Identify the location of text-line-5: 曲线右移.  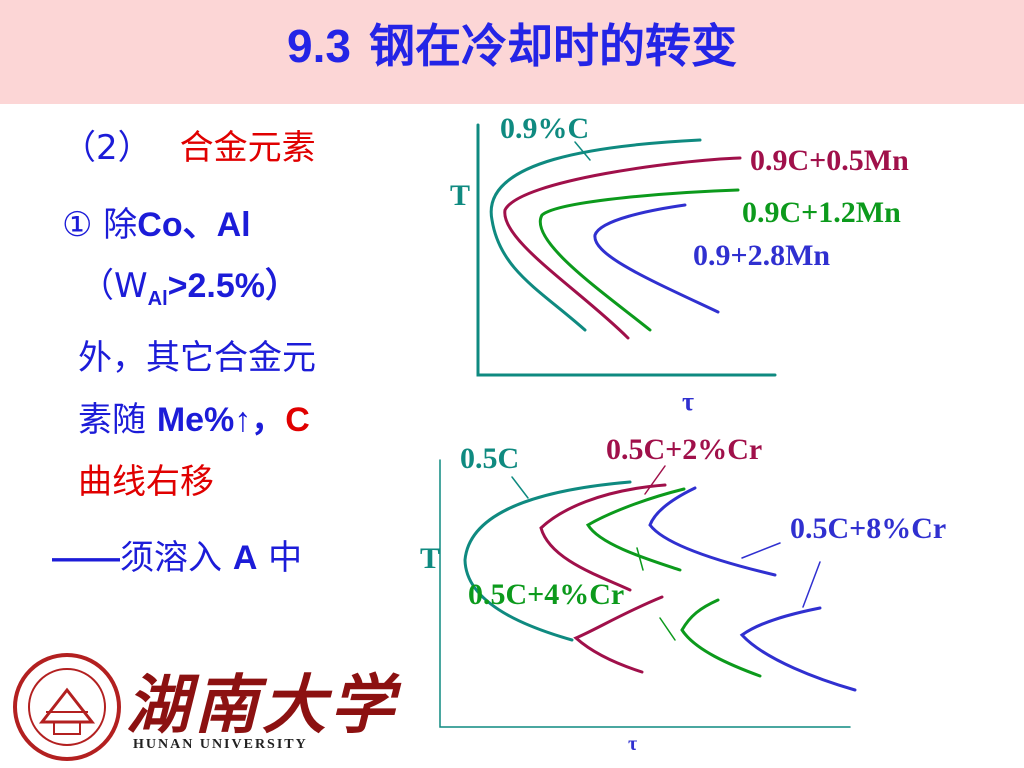
(146, 482).